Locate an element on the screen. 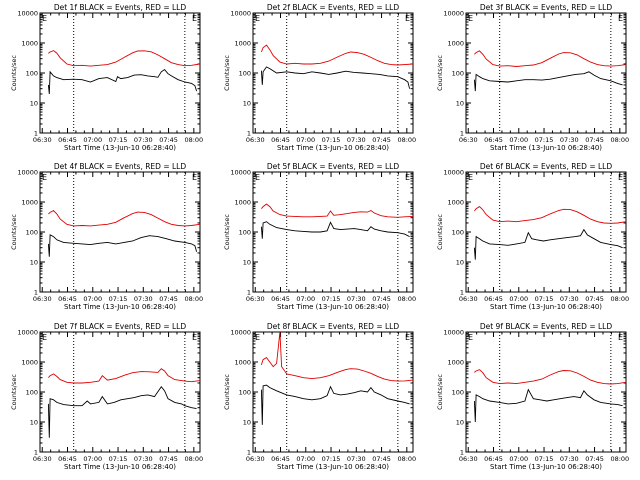 The image size is (640, 480). chart-title: Det 3f BLACK = Events, RED = LLD is located at coordinates (546, 7).